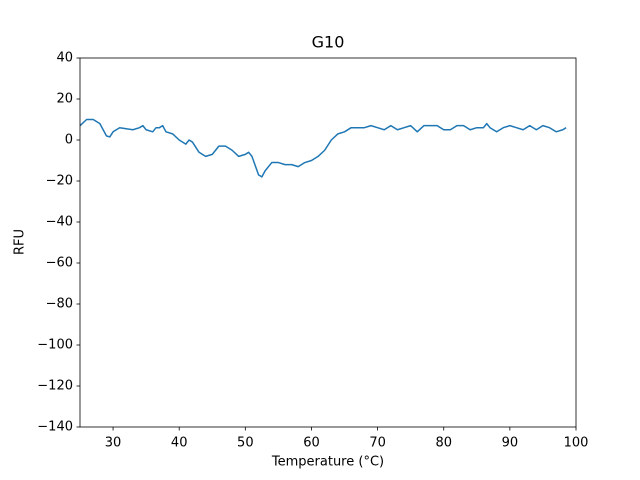 This screenshot has width=640, height=480. I want to click on x-tick-label: 50, so click(245, 443).